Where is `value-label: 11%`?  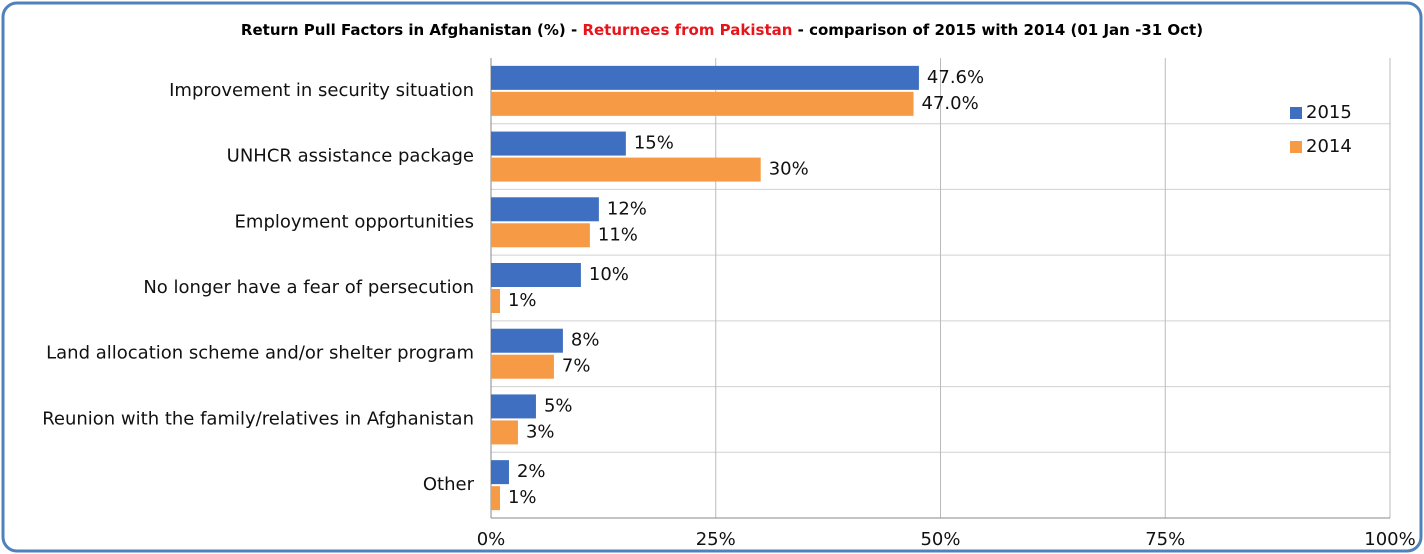 value-label: 11% is located at coordinates (618, 234).